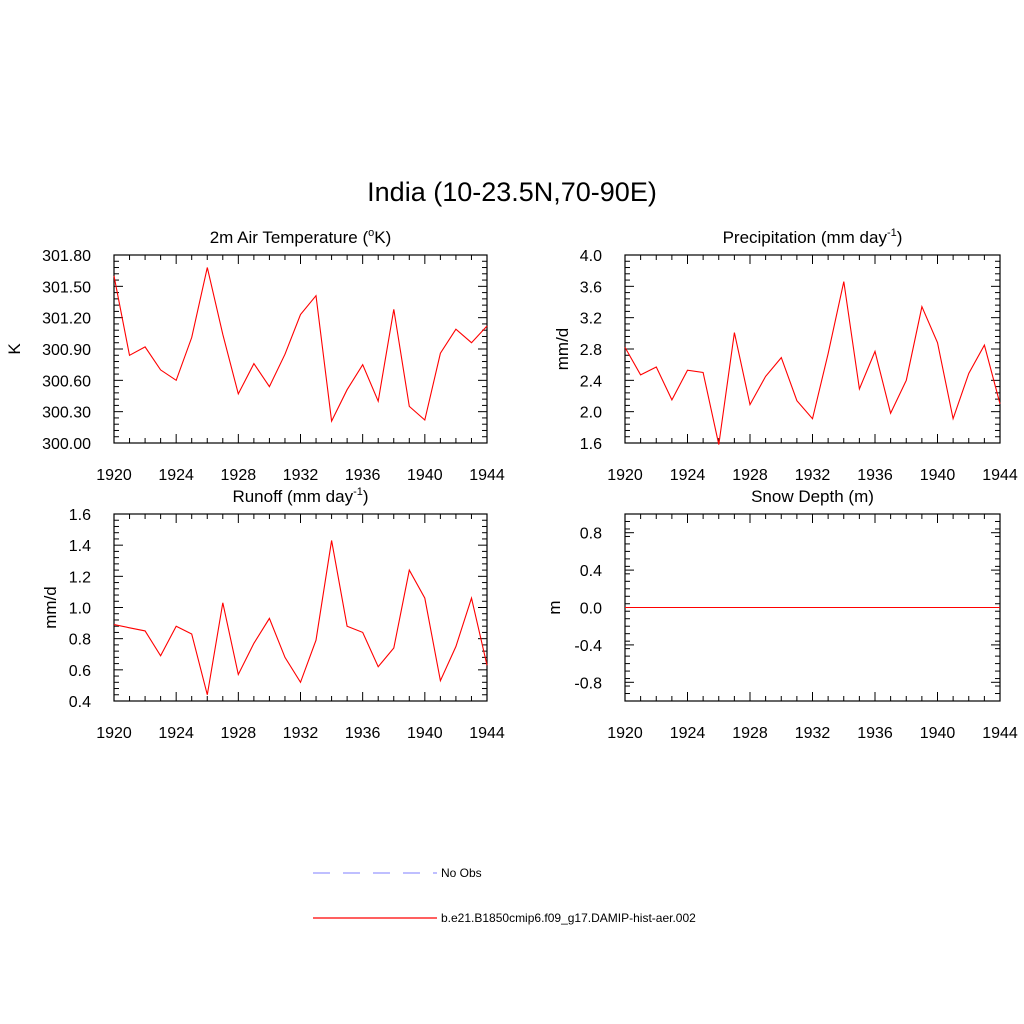 The width and height of the screenshot is (1024, 1024). What do you see at coordinates (80, 609) in the screenshot?
I see `y-tick-label: 1.0` at bounding box center [80, 609].